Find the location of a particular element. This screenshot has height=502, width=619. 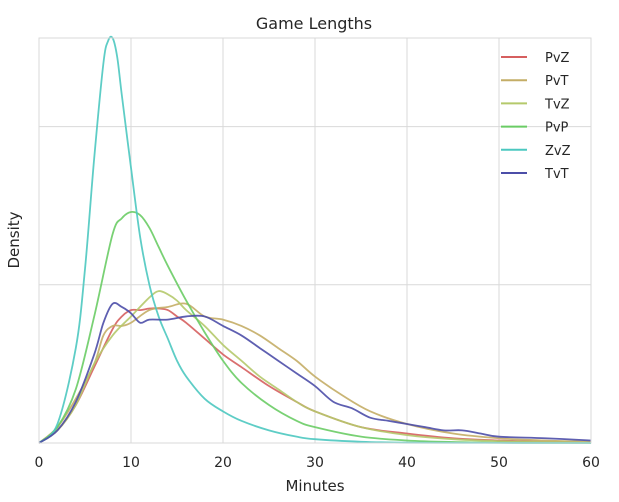

x-tick-label-20: 20 is located at coordinates (223, 463).